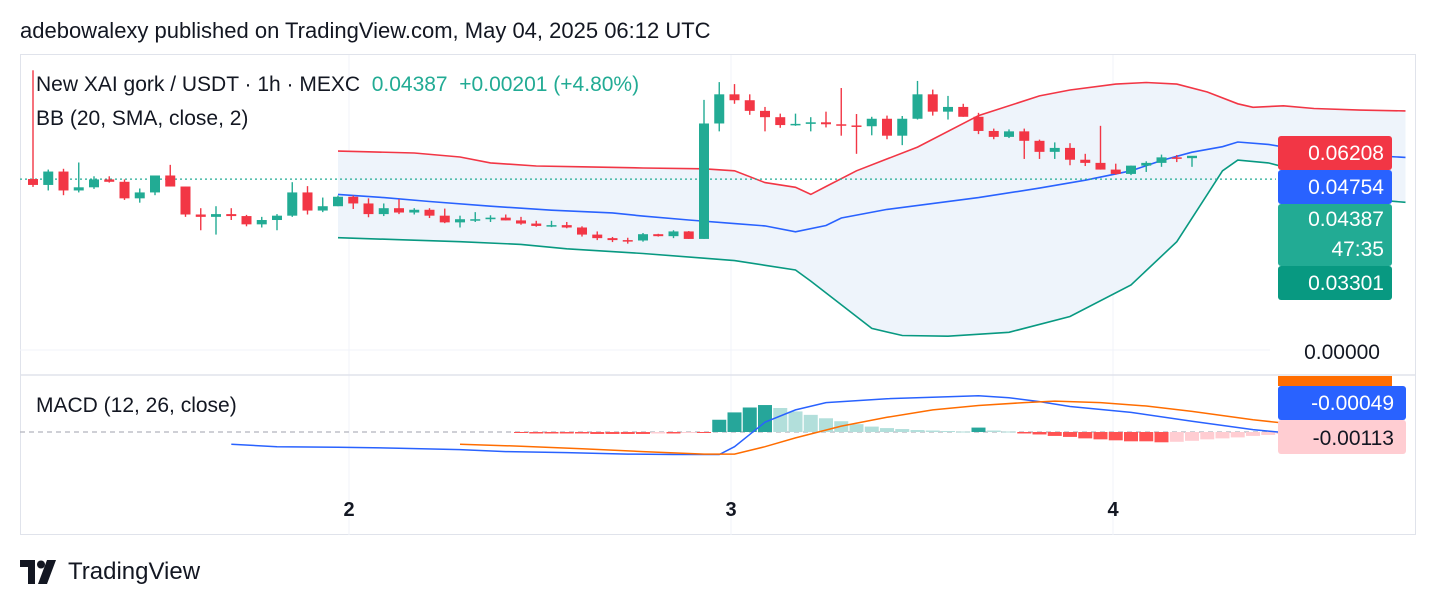 The image size is (1436, 606). What do you see at coordinates (879, 427) in the screenshot?
I see `signal-line` at bounding box center [879, 427].